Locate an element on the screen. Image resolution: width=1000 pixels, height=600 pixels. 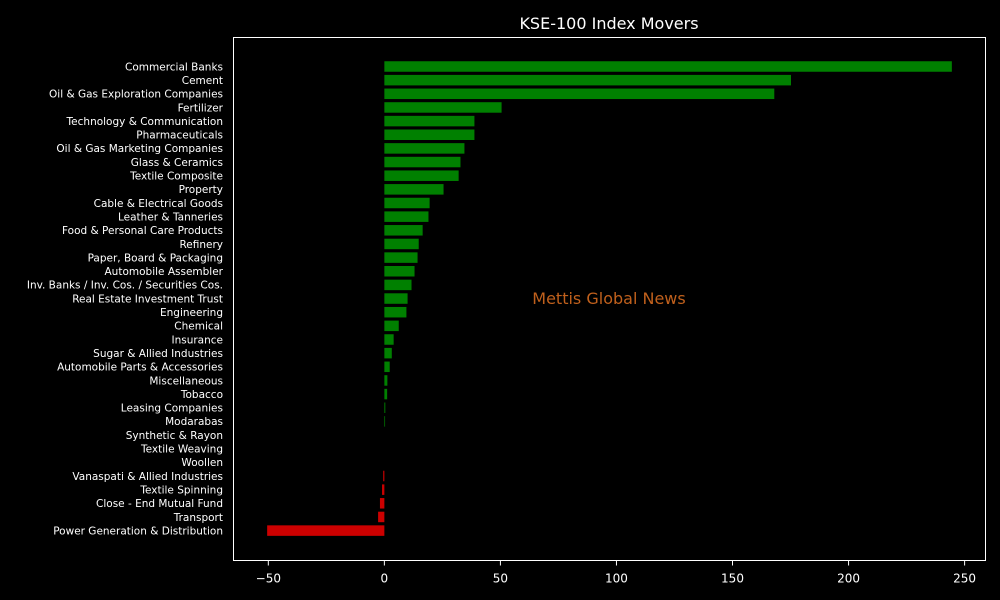
category-label: Property is located at coordinates (201, 190).